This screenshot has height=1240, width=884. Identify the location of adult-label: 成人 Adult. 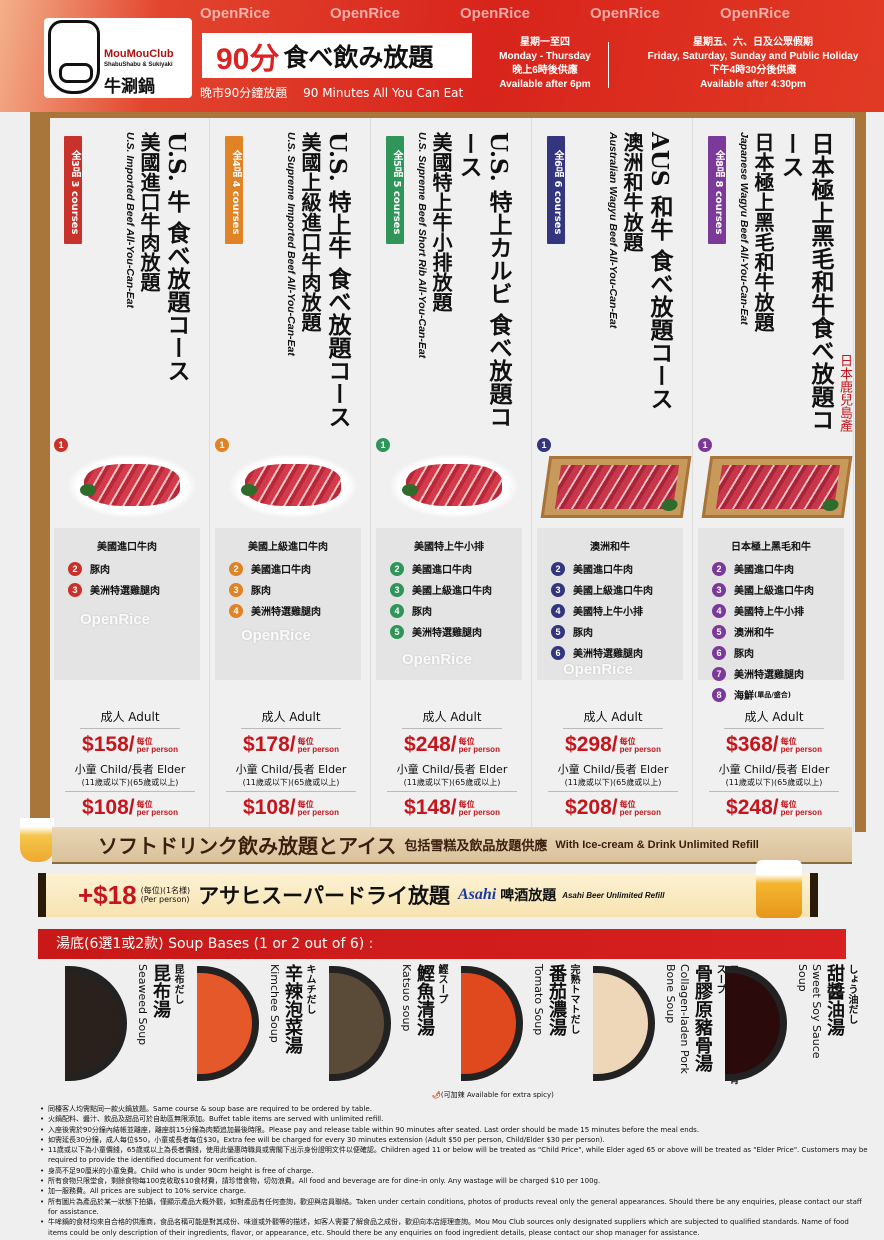
(613, 718).